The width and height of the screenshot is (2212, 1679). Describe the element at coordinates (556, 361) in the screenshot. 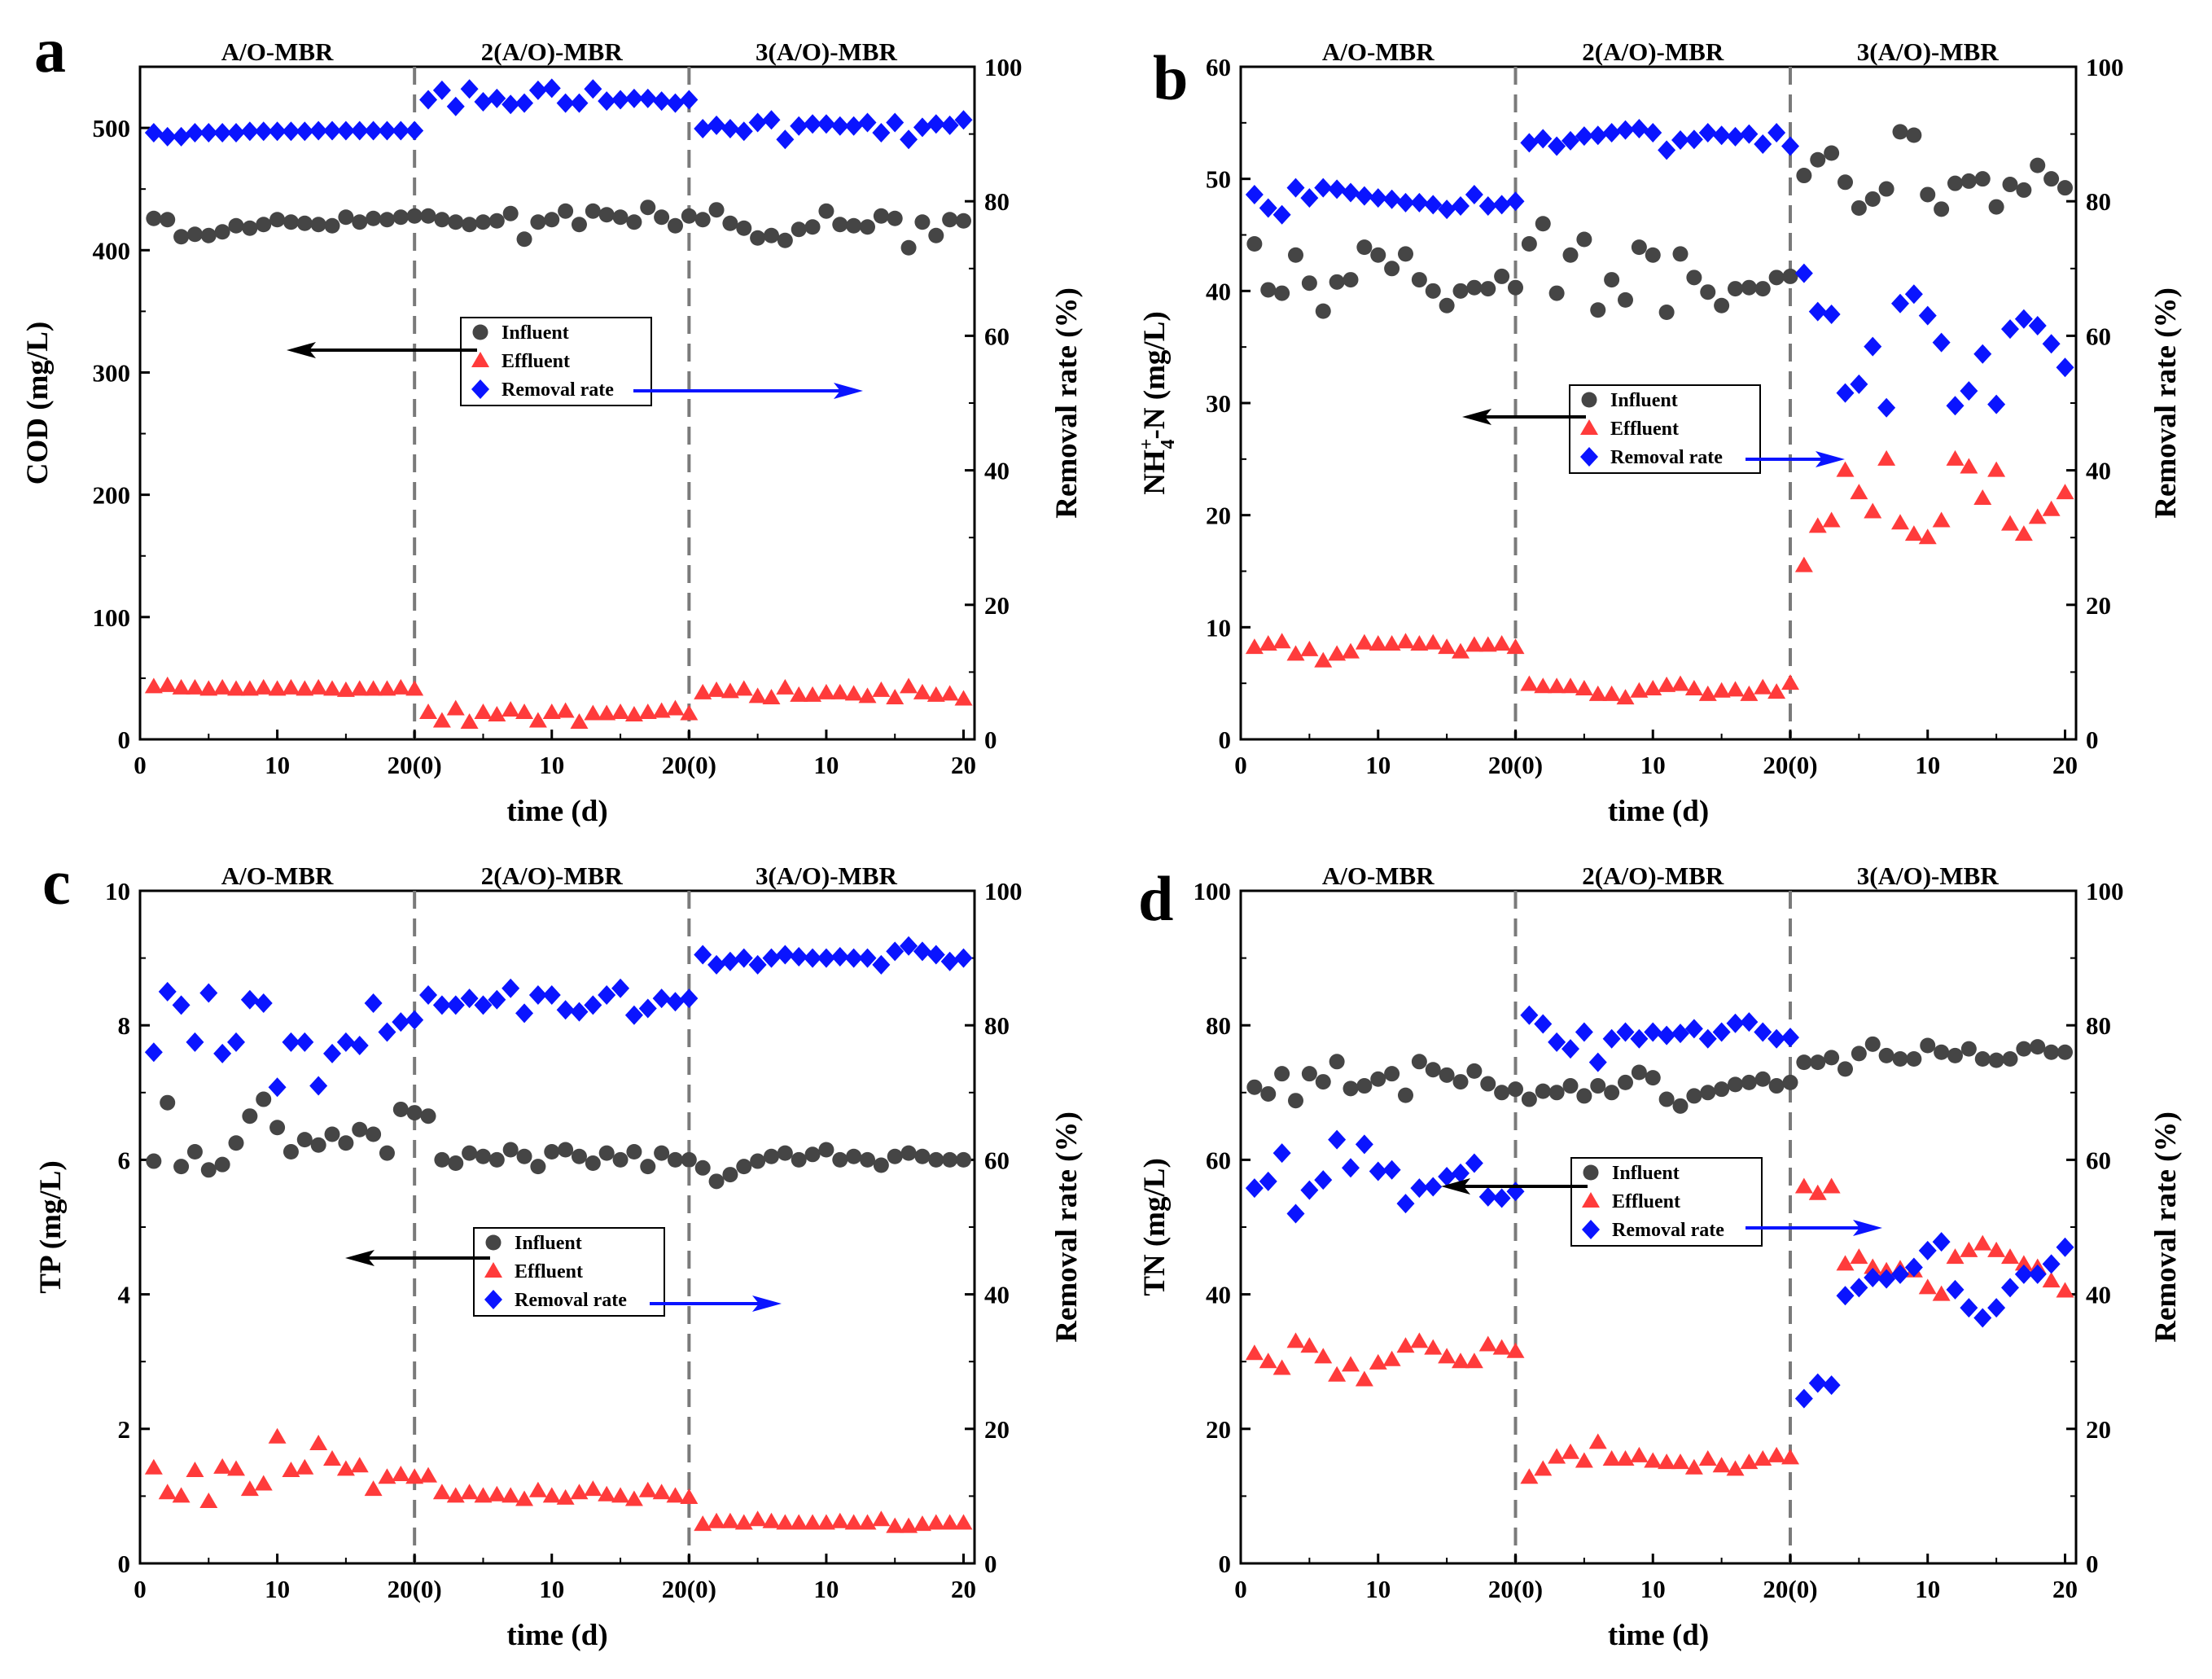

I see `legend: Influent Effluent Removal rate` at that location.